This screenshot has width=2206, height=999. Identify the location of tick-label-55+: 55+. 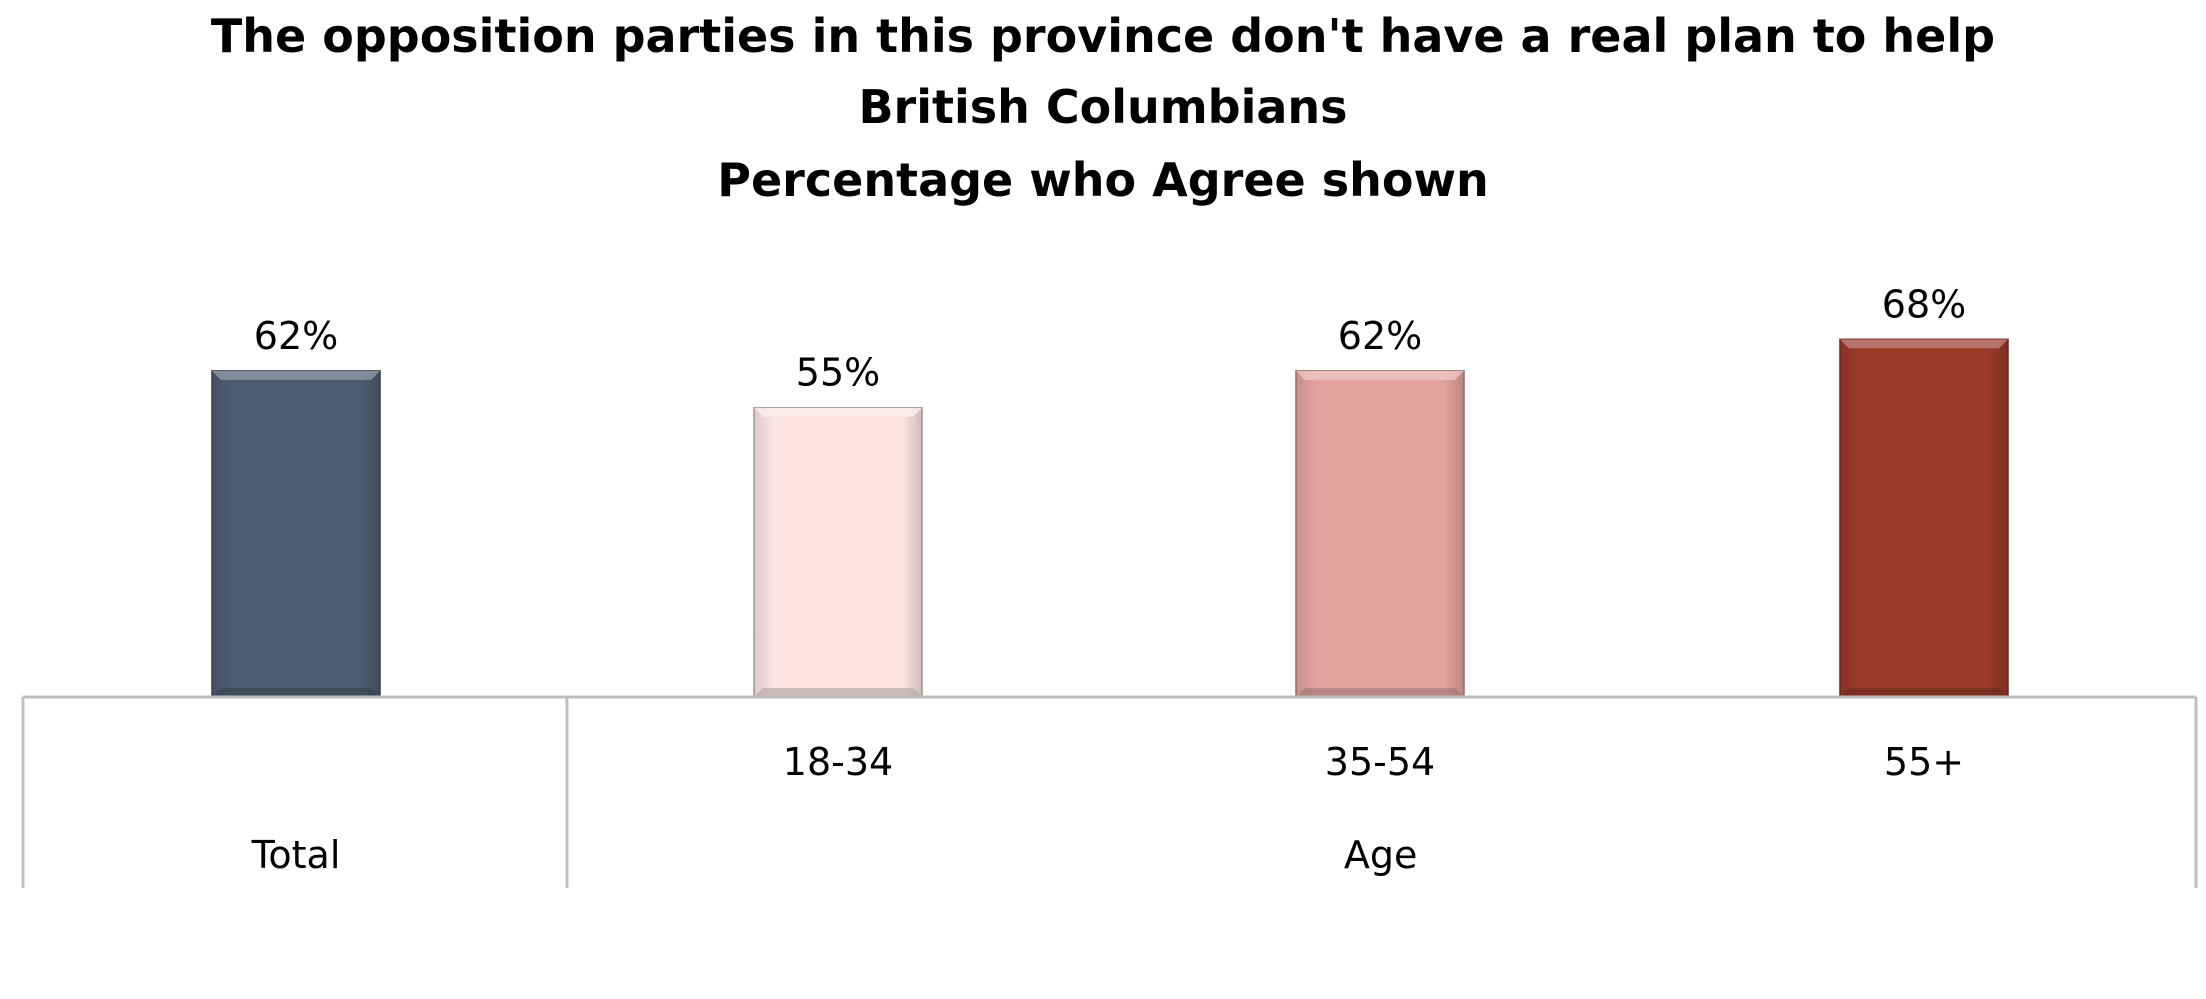
(1924, 762).